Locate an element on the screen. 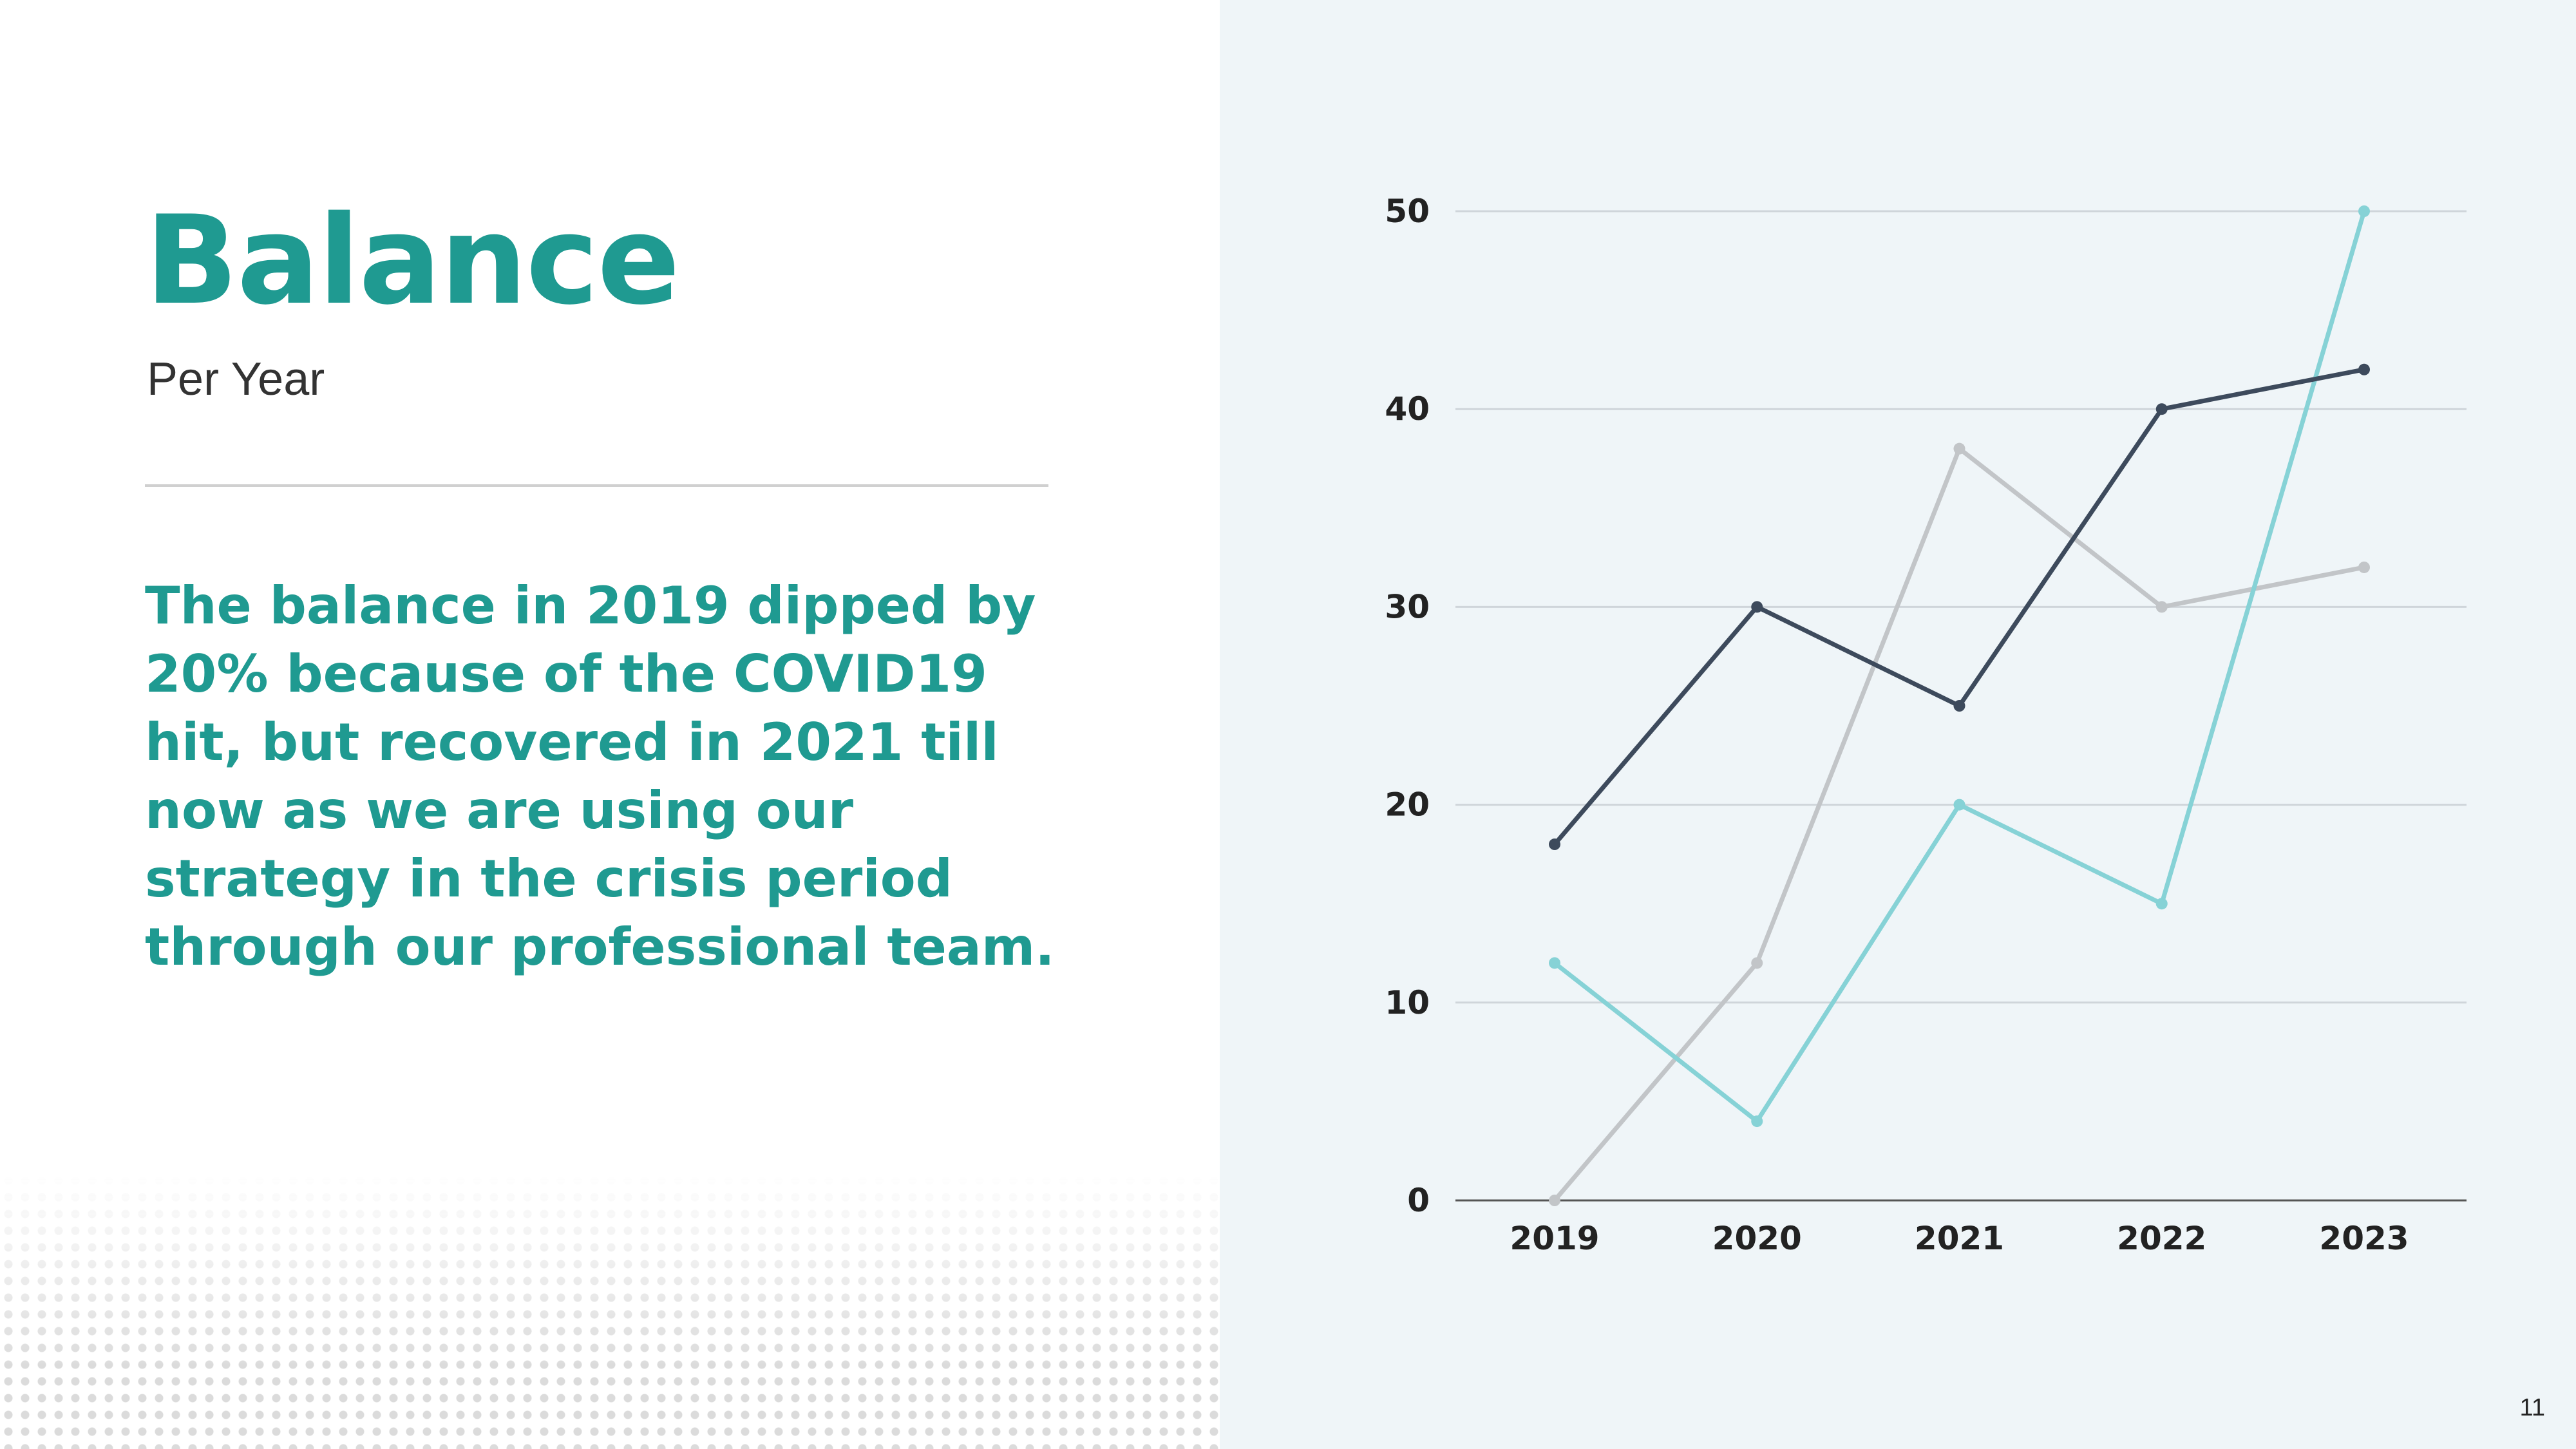 The width and height of the screenshot is (2576, 1449). x-tick-label: 2019 is located at coordinates (1554, 1238).